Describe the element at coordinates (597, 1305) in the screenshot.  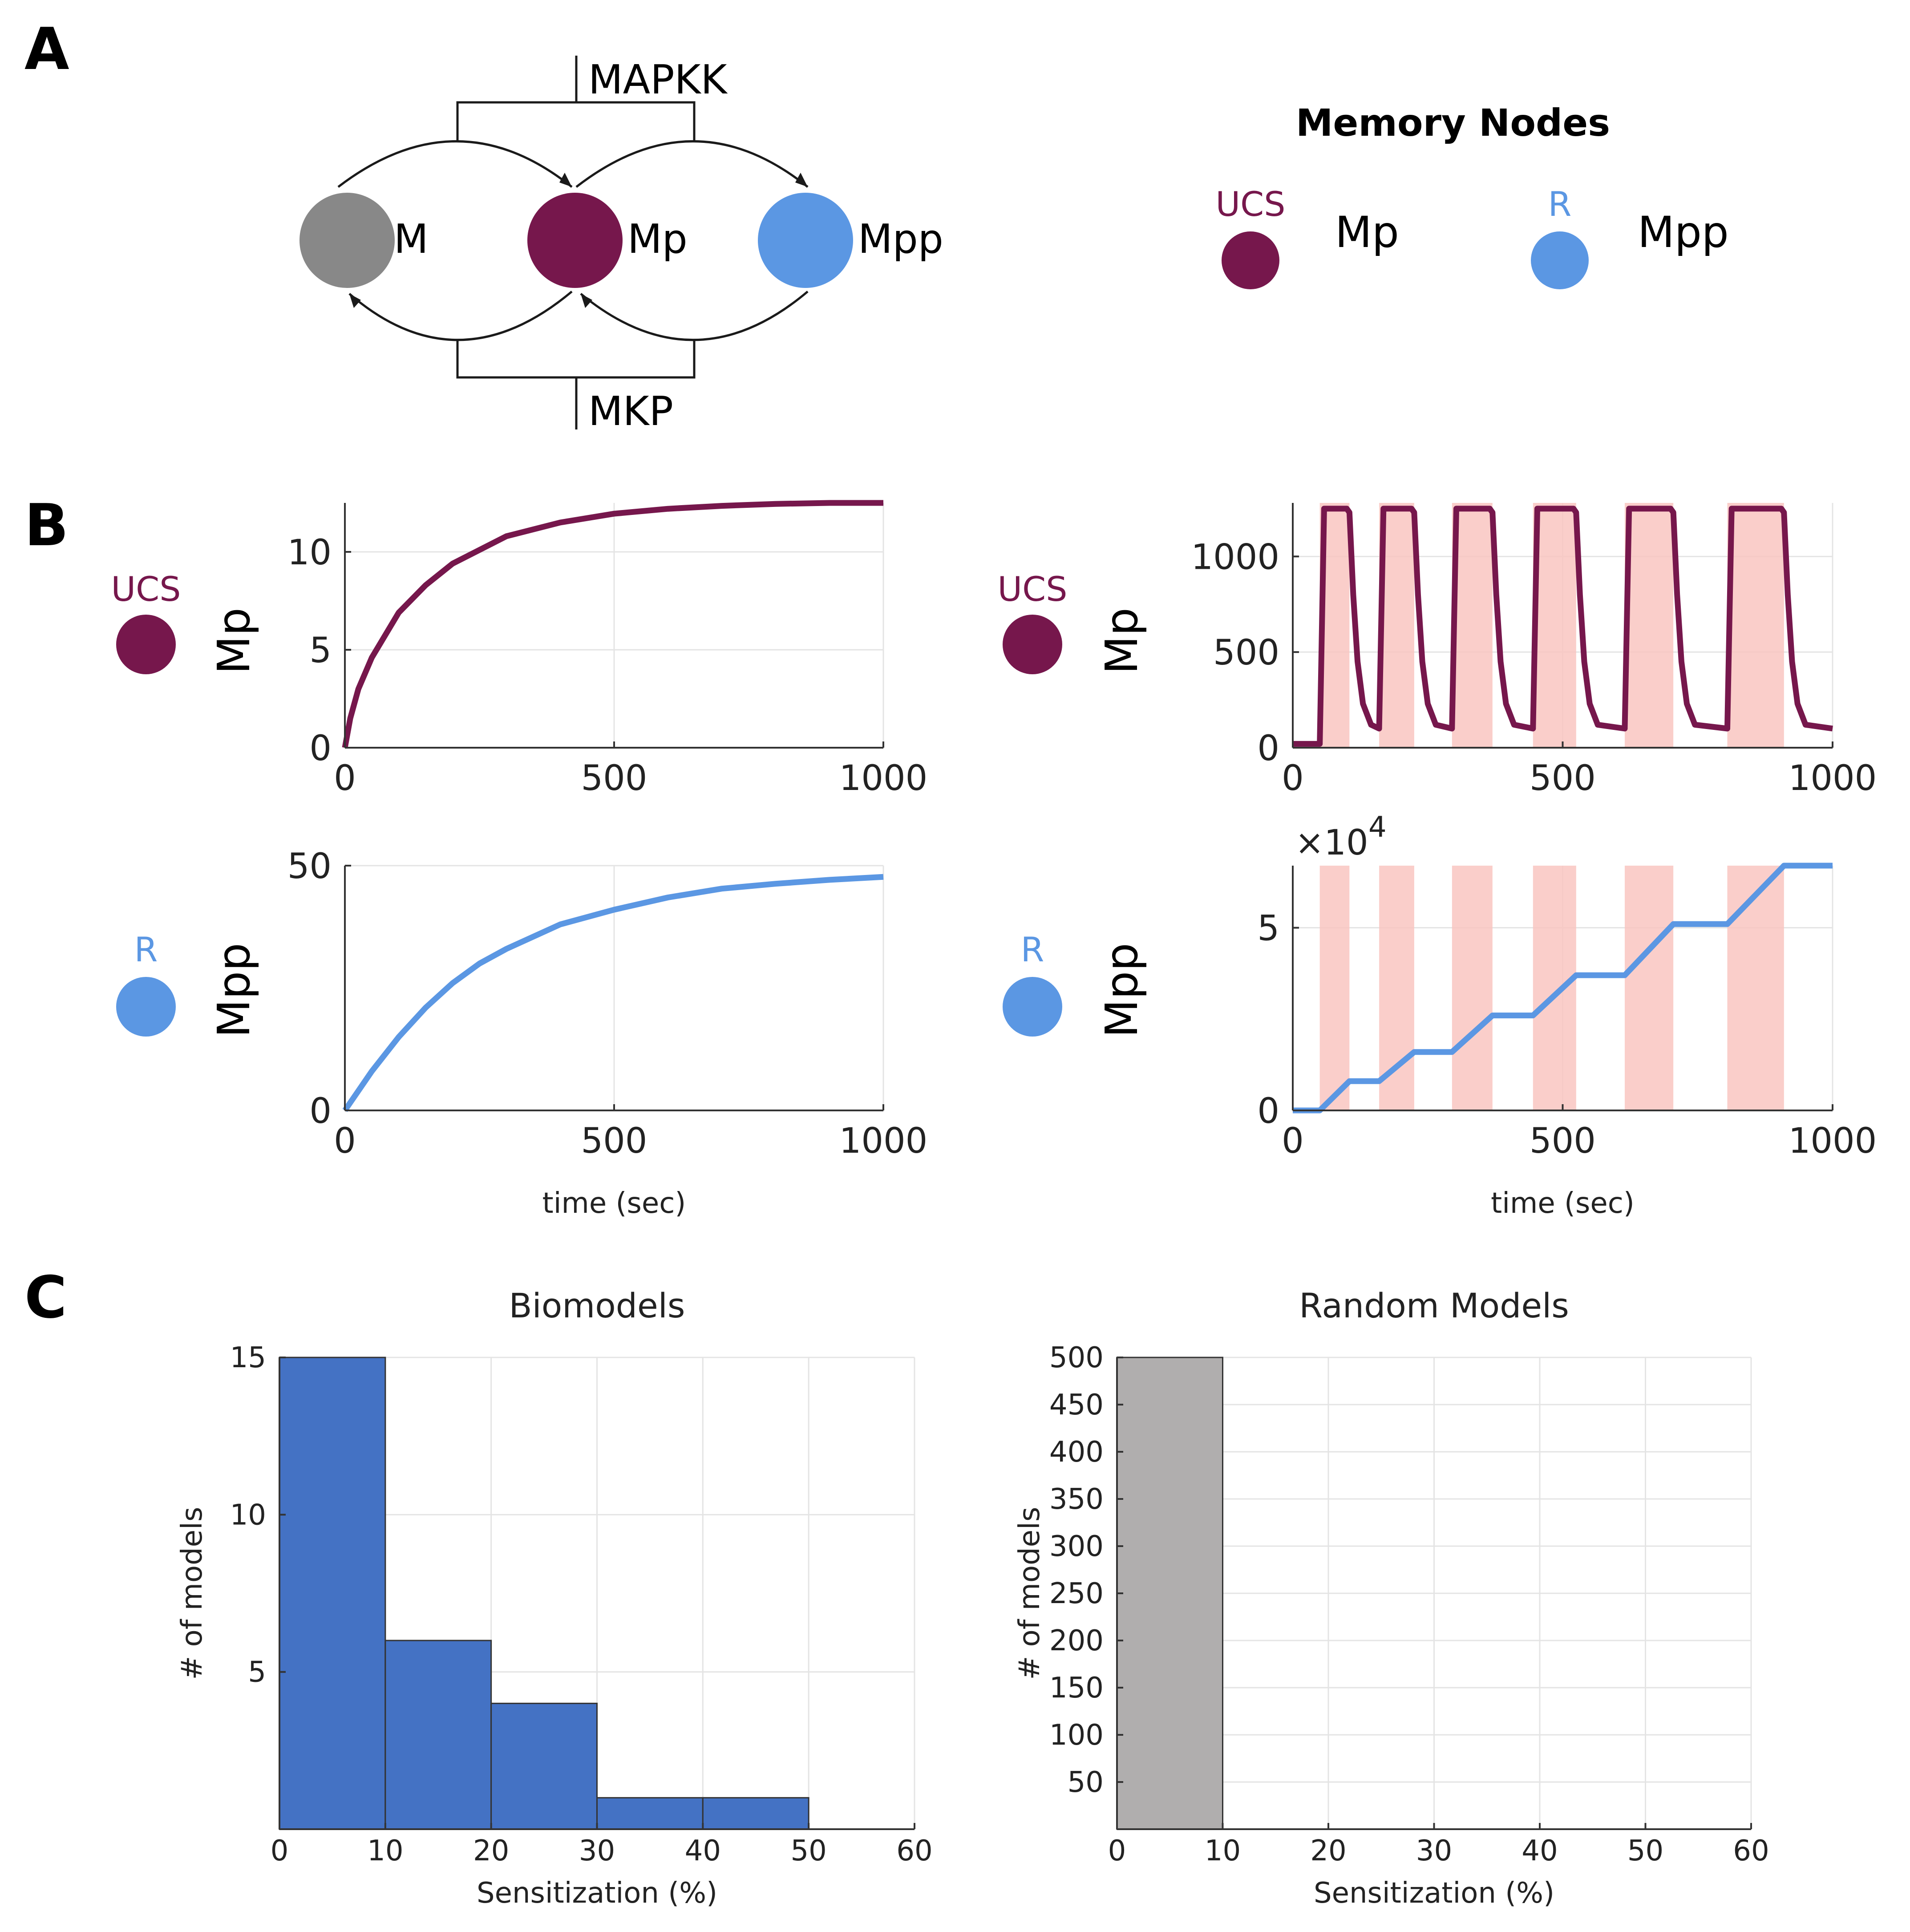
I see `c1-title: Biomodels` at that location.